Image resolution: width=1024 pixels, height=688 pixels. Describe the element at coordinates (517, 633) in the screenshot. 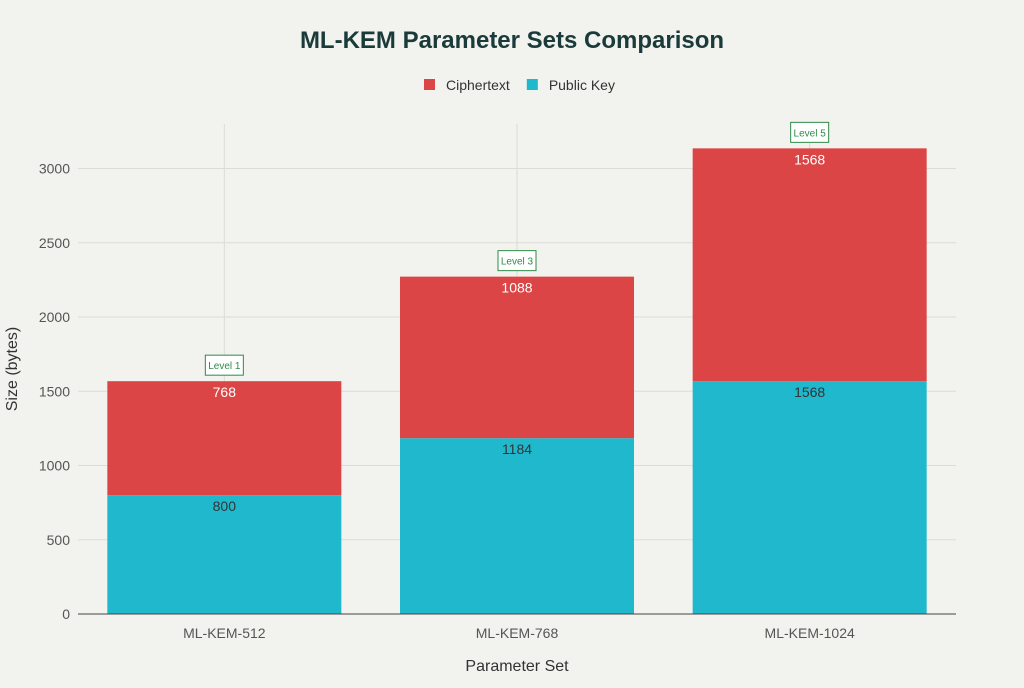

I see `x-tick-label: ML-KEM-768` at that location.